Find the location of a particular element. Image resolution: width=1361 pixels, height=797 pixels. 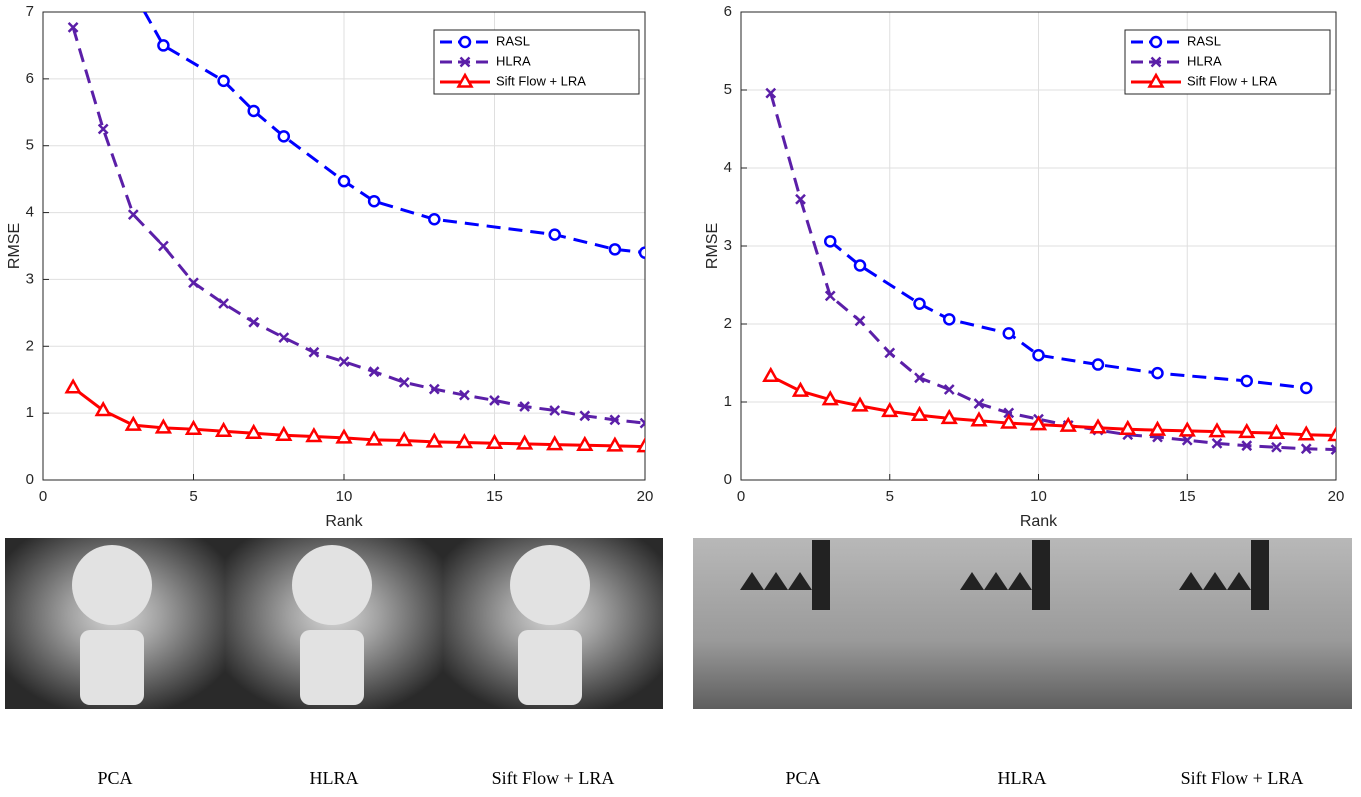

room-shapes is located at coordinates (1004, 575).